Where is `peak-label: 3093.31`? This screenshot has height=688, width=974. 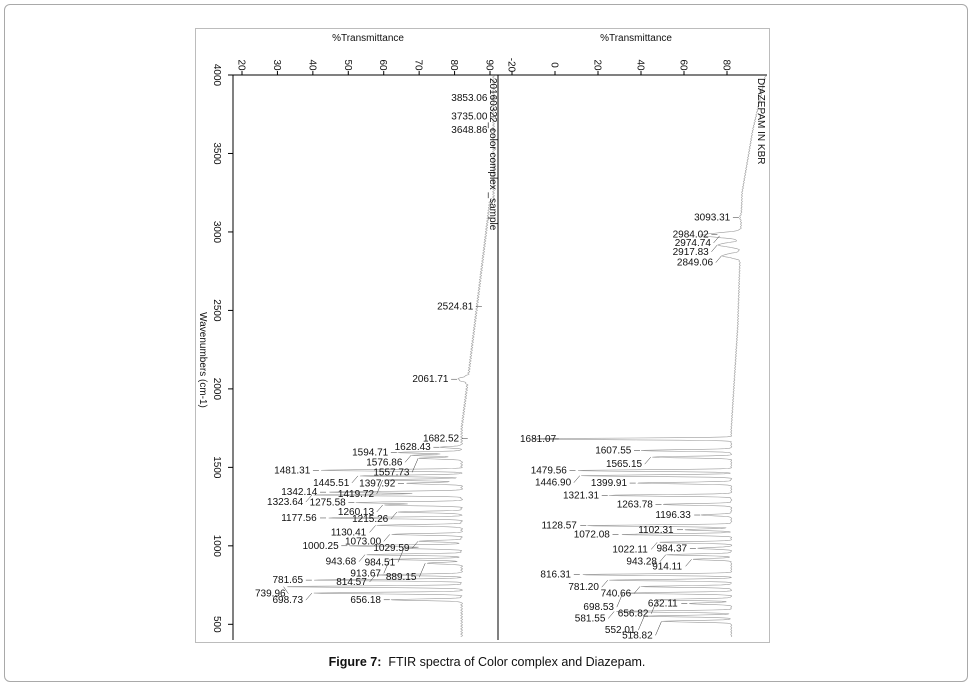 peak-label: 3093.31 is located at coordinates (712, 217).